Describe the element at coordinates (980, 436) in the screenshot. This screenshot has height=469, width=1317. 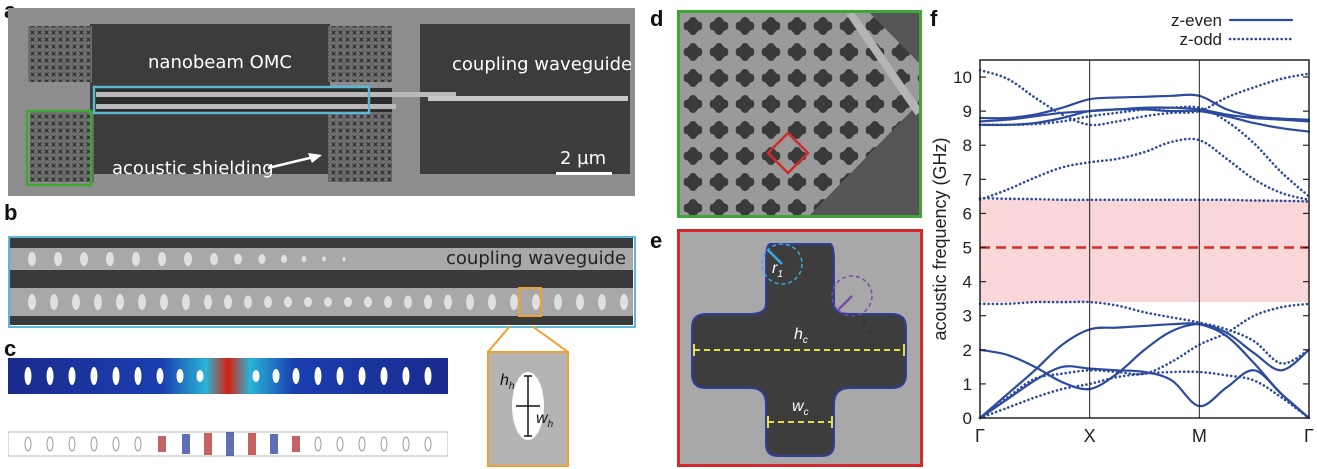
I see `x-tick-label-1: Γ` at that location.